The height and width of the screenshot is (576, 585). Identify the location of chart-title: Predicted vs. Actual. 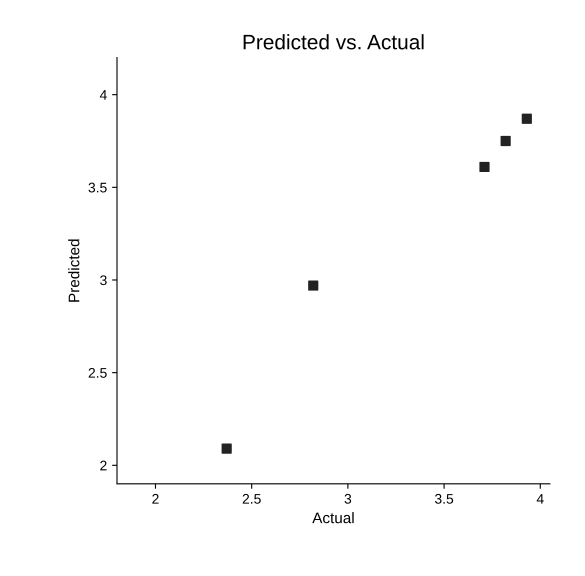
(334, 42).